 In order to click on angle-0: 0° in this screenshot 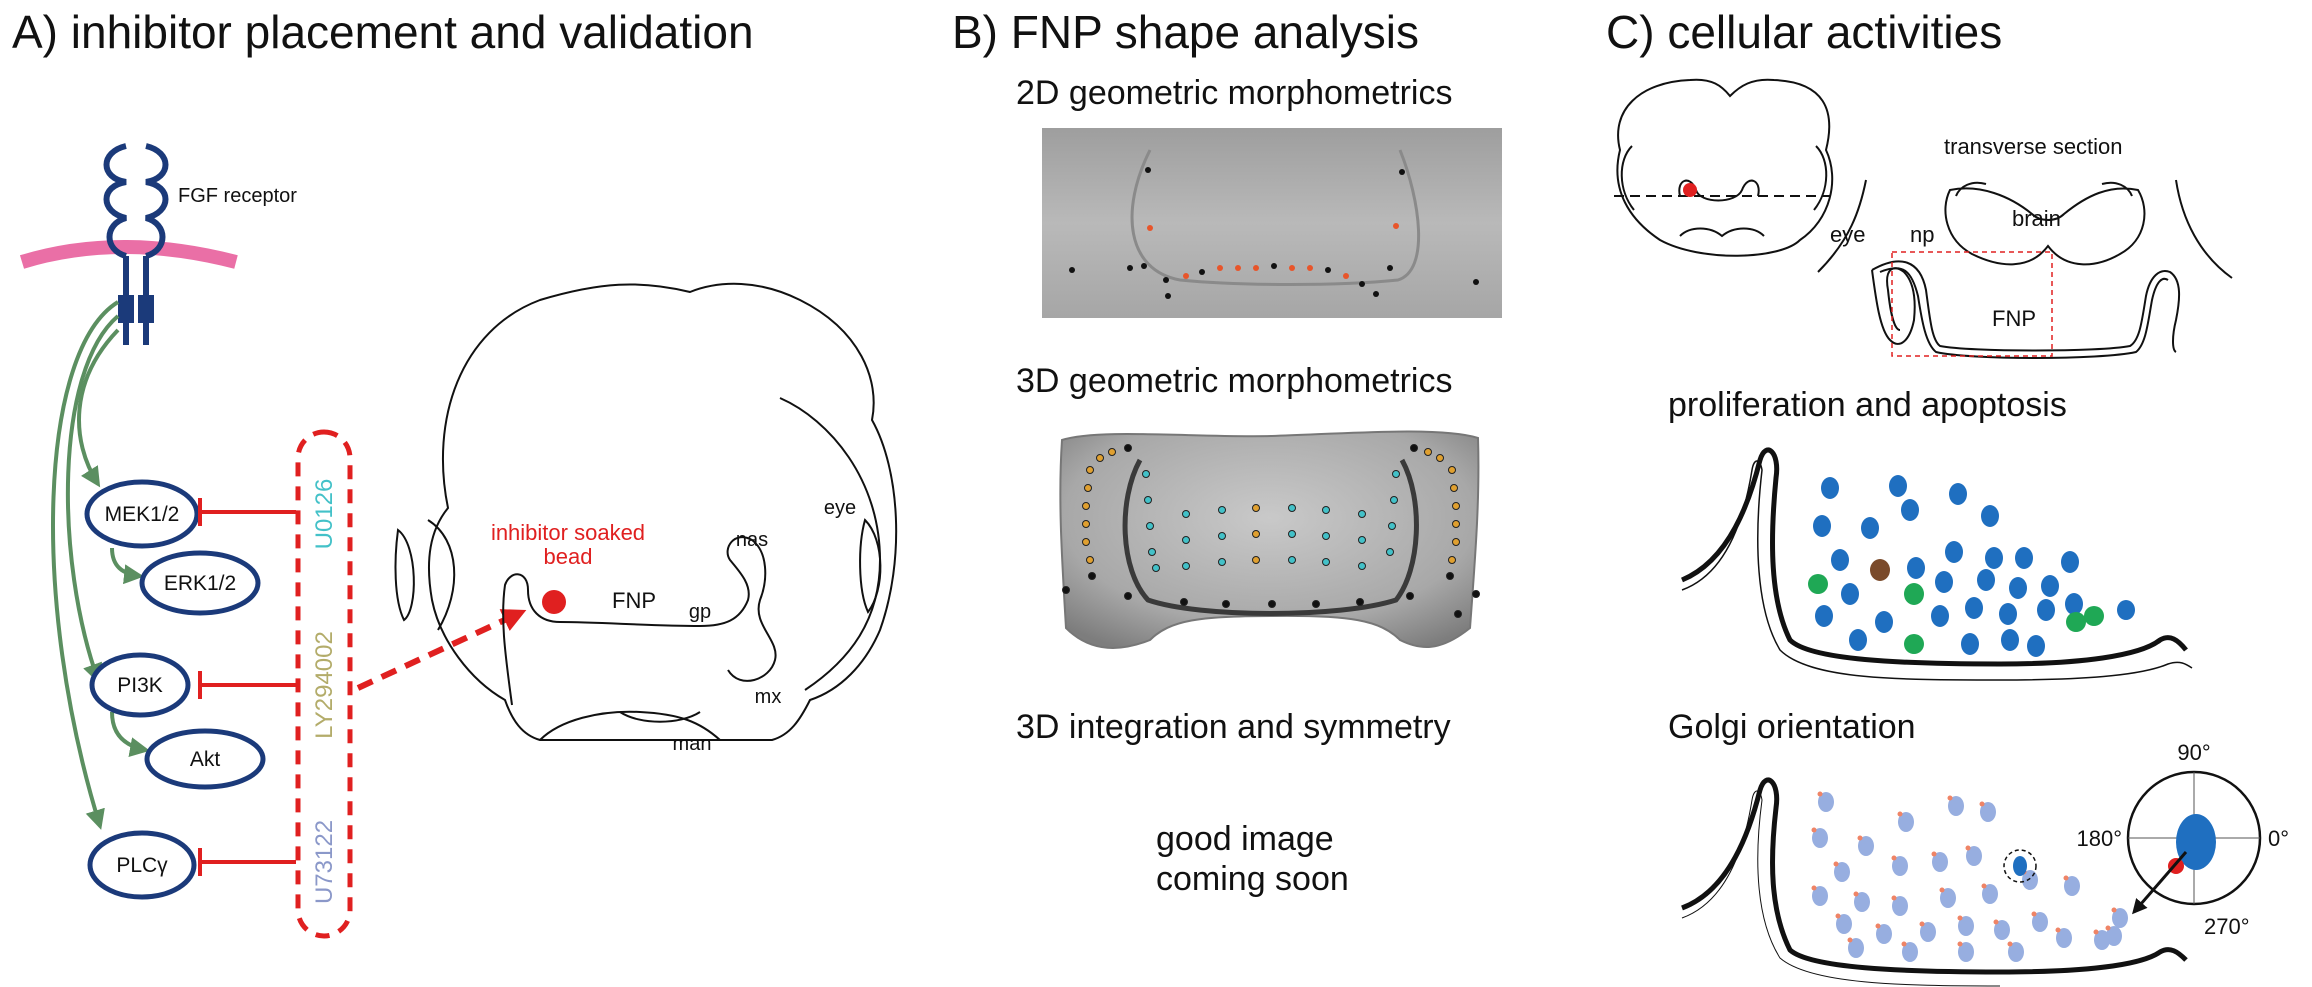, I will do `click(2278, 838)`.